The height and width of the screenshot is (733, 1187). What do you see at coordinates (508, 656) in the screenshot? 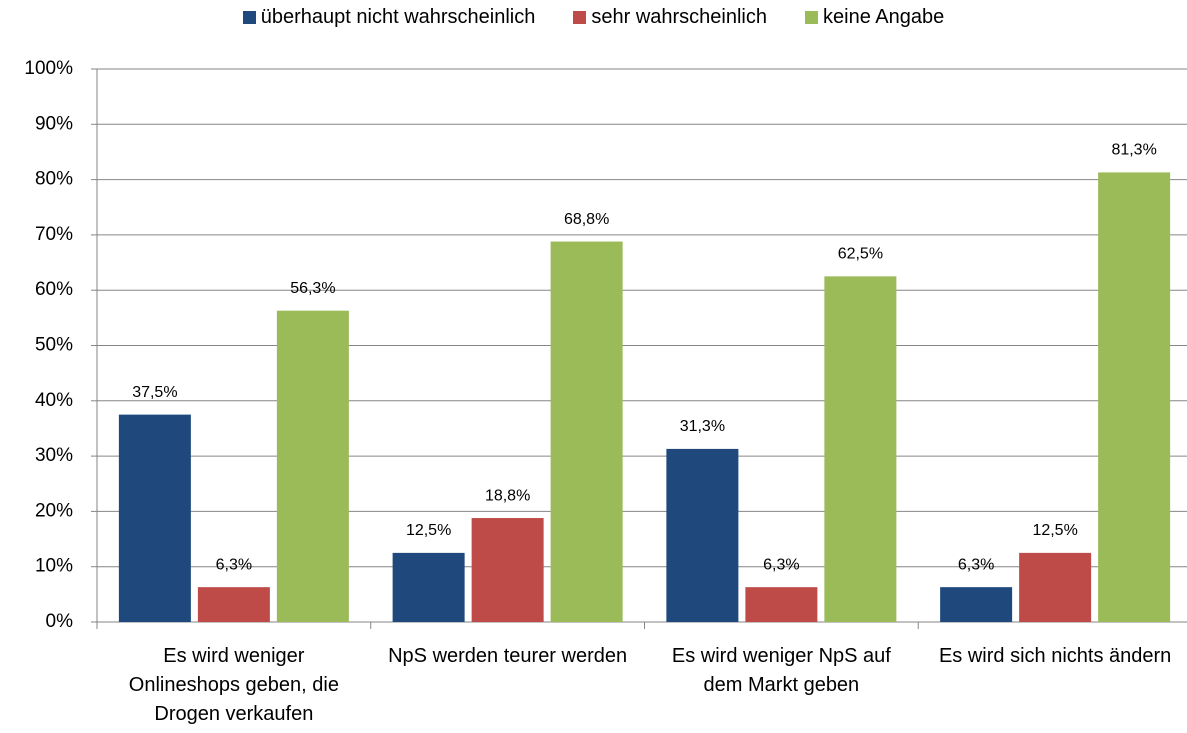
I see `x-tick-label: NpS werden teurer werden` at bounding box center [508, 656].